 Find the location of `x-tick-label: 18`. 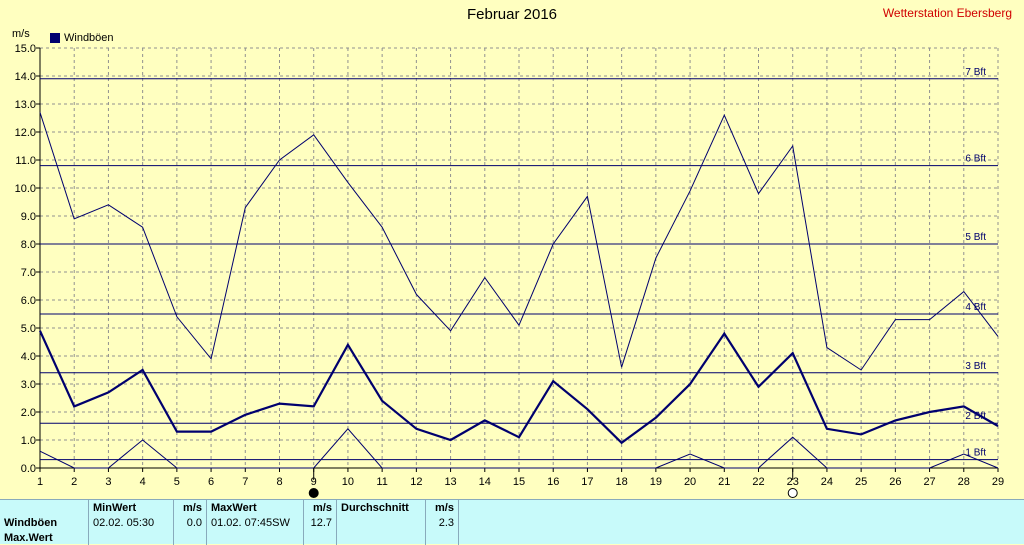

x-tick-label: 18 is located at coordinates (622, 482).